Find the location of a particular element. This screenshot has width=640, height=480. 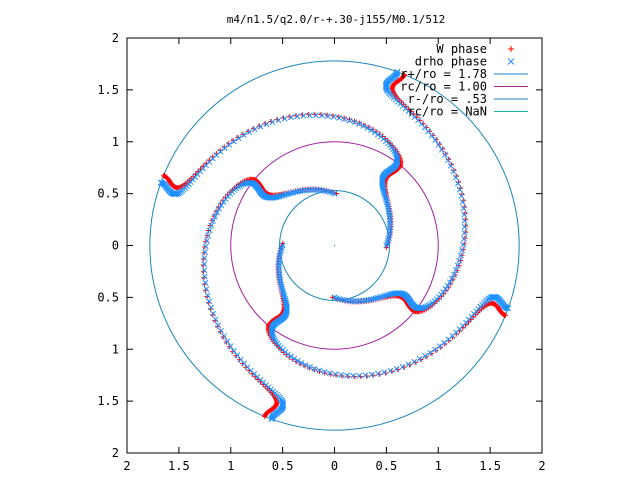

x-tick-label-3: 0.5 is located at coordinates (283, 466).